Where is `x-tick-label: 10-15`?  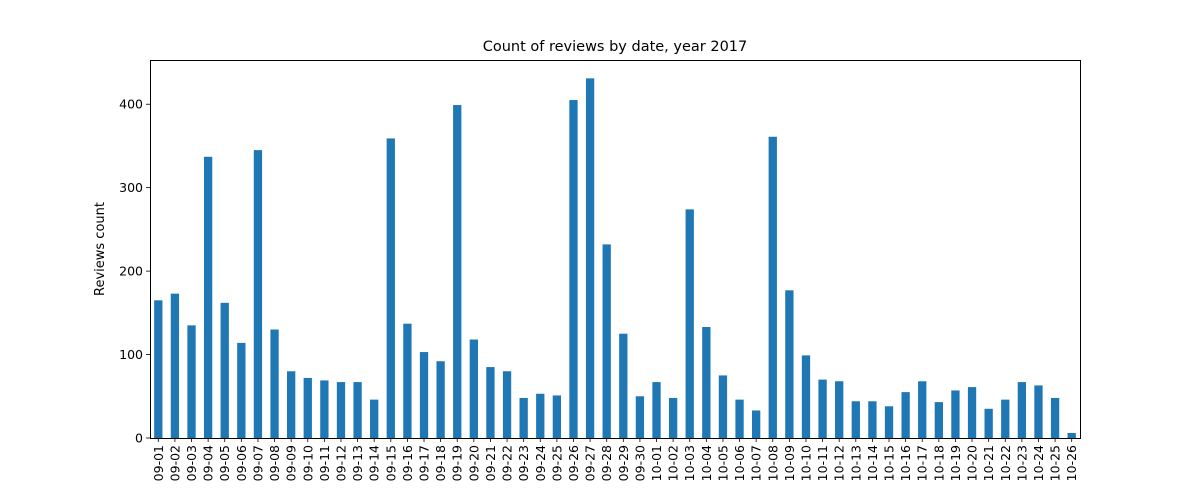
x-tick-label: 10-15 is located at coordinates (889, 463).